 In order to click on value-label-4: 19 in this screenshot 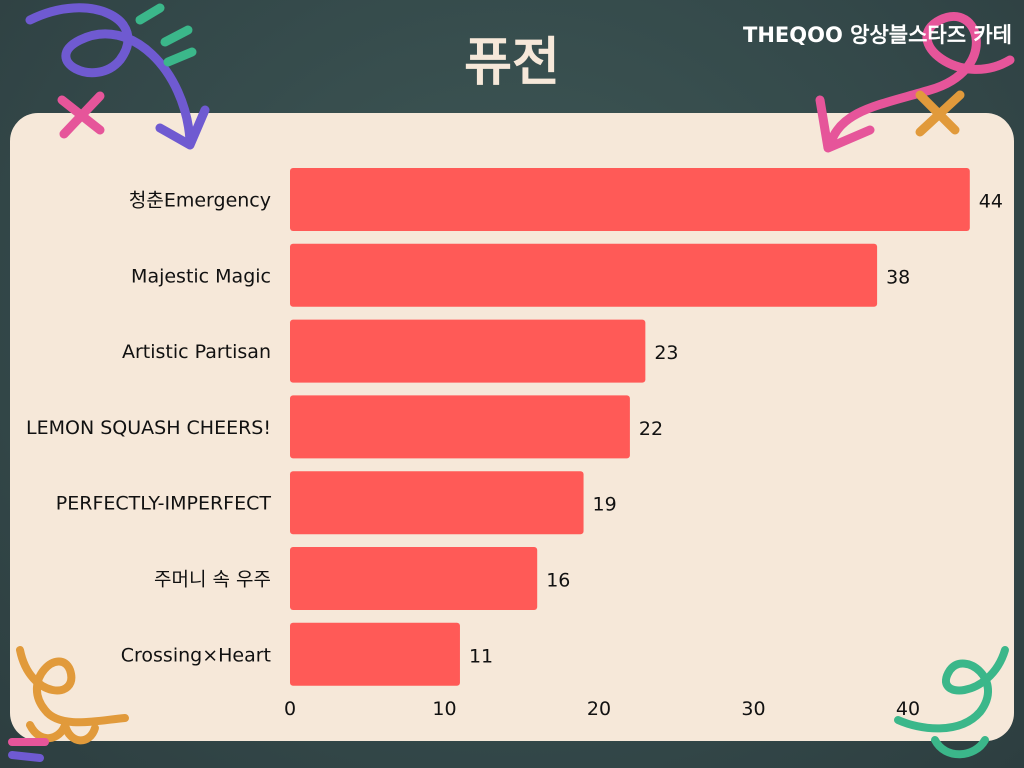, I will do `click(605, 505)`.